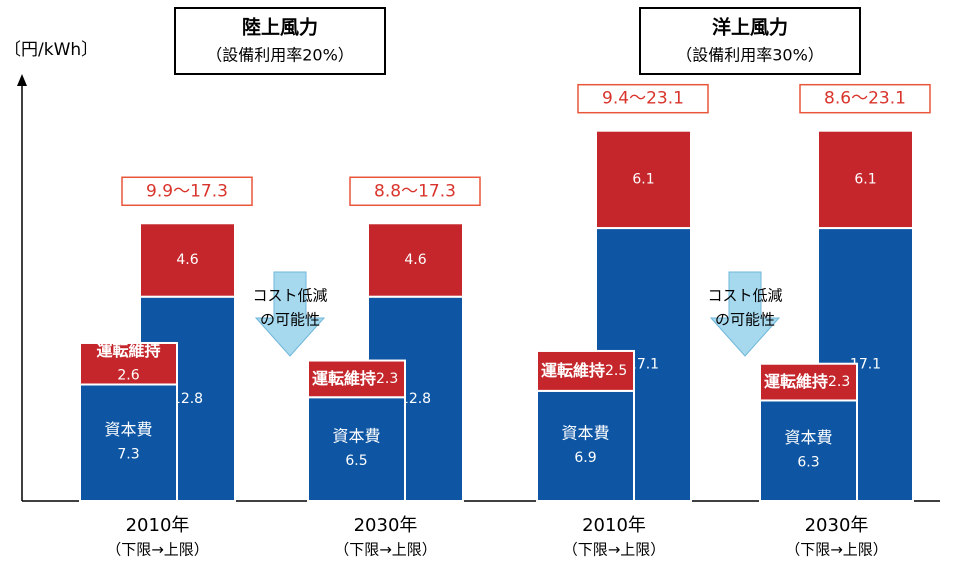 The image size is (960, 566). I want to click on value-label: 17.1, so click(643, 365).